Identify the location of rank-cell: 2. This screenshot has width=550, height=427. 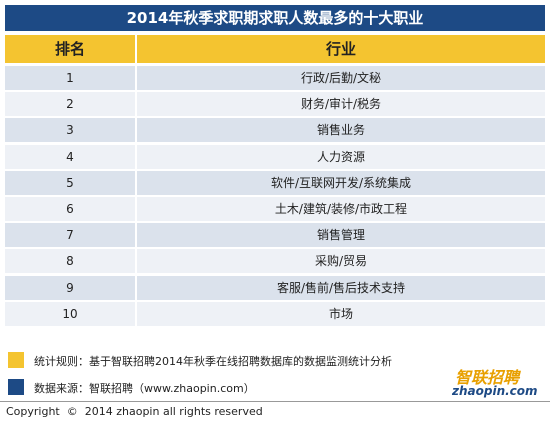
(70, 104).